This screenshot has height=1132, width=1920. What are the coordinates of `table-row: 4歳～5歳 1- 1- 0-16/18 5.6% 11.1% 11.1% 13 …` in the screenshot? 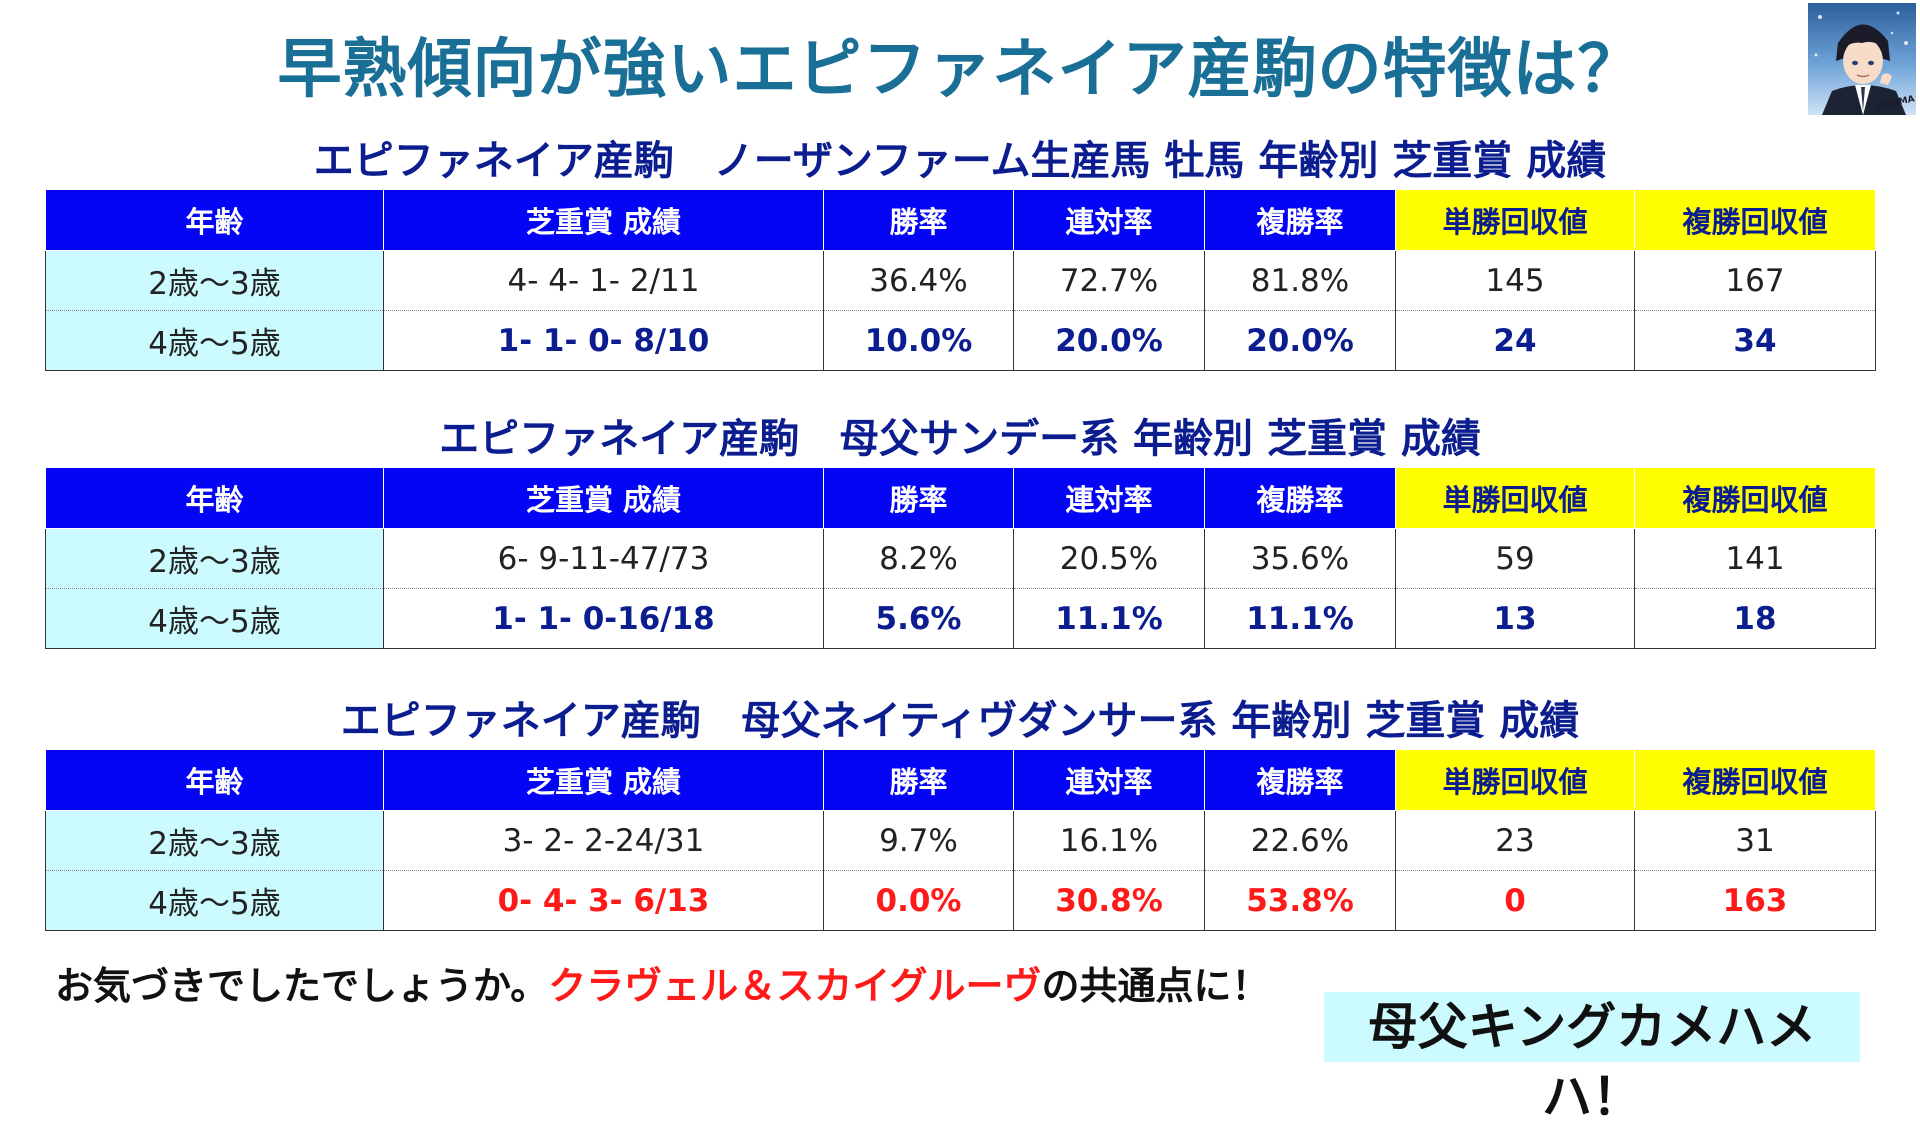 It's located at (960, 618).